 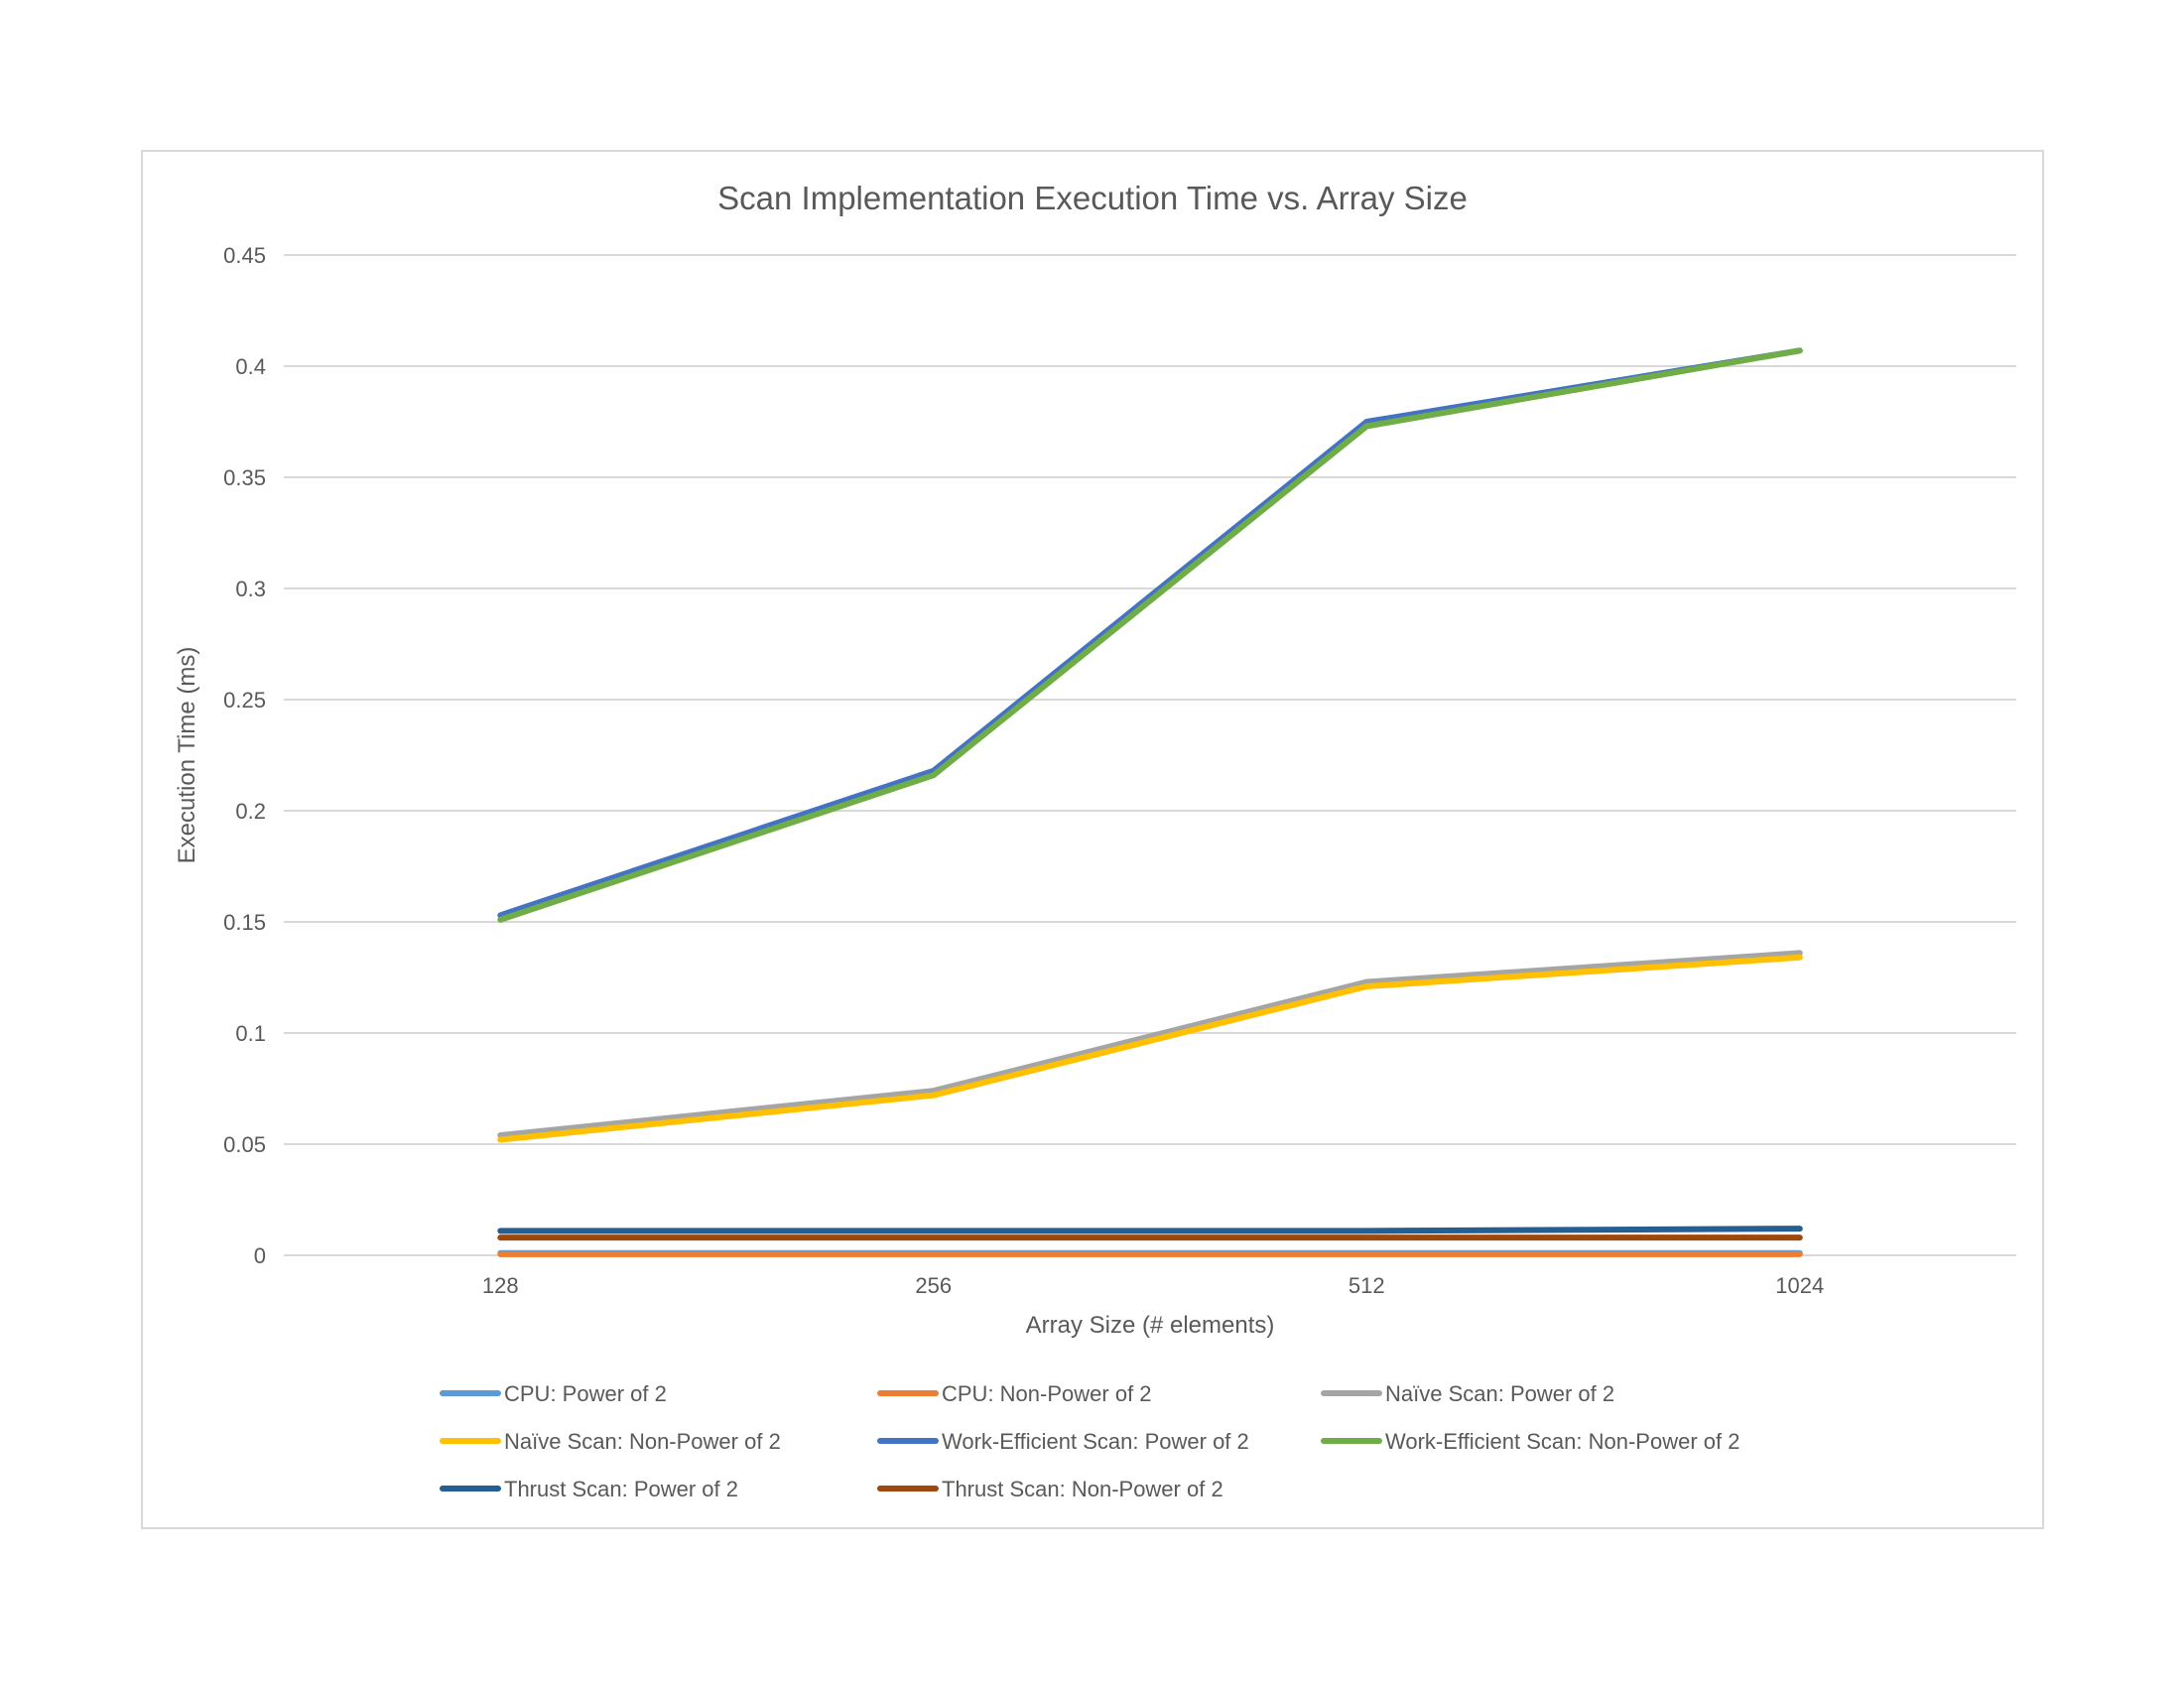 I want to click on y-tick-label: 0.45, so click(x=244, y=255).